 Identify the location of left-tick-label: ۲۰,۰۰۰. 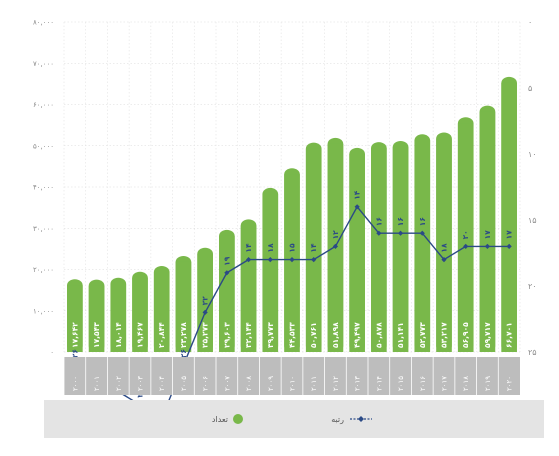
(43, 270).